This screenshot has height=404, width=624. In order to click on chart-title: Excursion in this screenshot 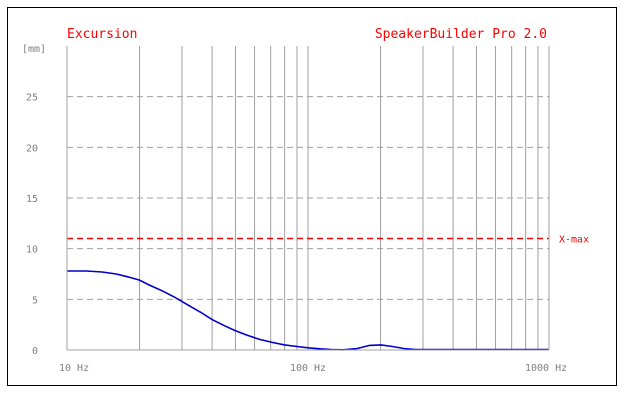, I will do `click(102, 34)`.